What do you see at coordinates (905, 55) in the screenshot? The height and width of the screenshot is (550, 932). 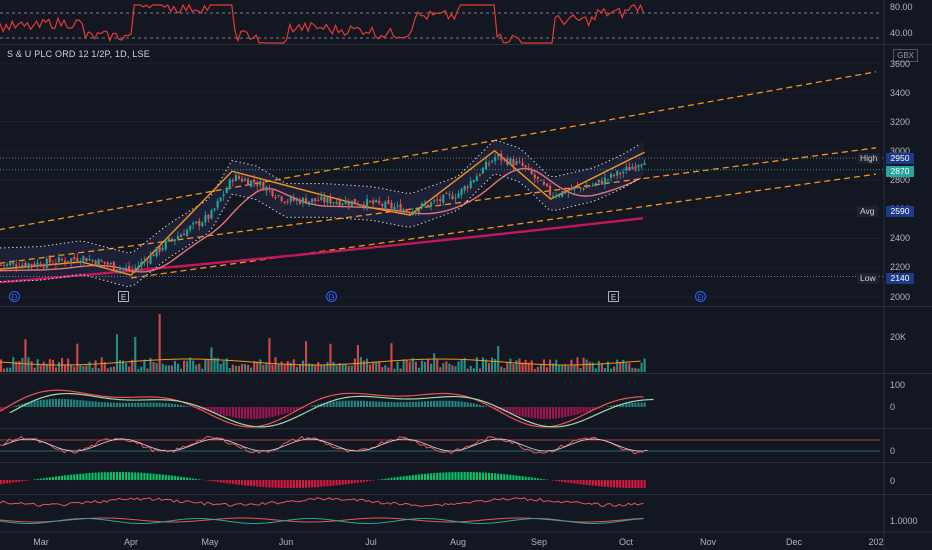 I see `currency-label: GBX` at bounding box center [905, 55].